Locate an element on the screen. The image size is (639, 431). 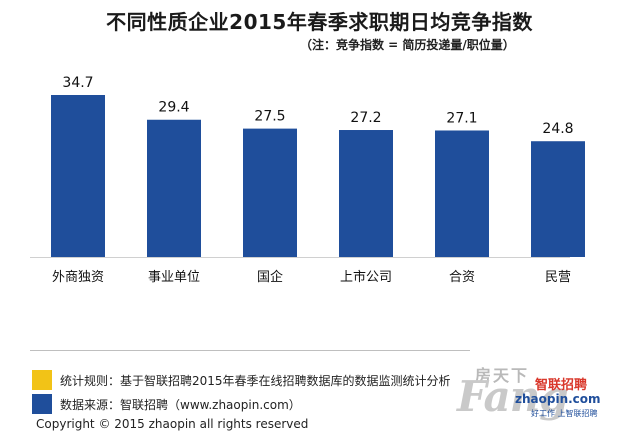
value-label-0: 34.7 is located at coordinates (77, 83).